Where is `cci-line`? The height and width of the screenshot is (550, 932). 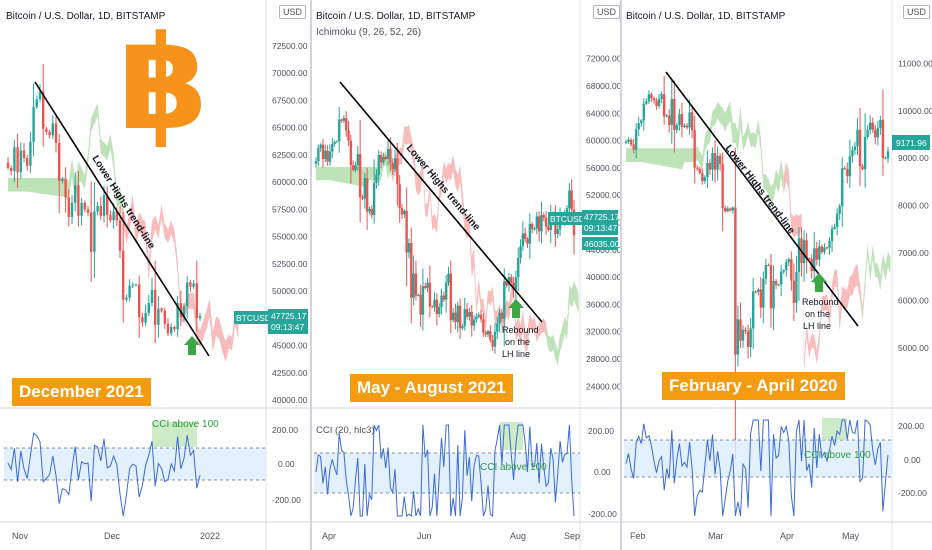 cci-line is located at coordinates (104, 474).